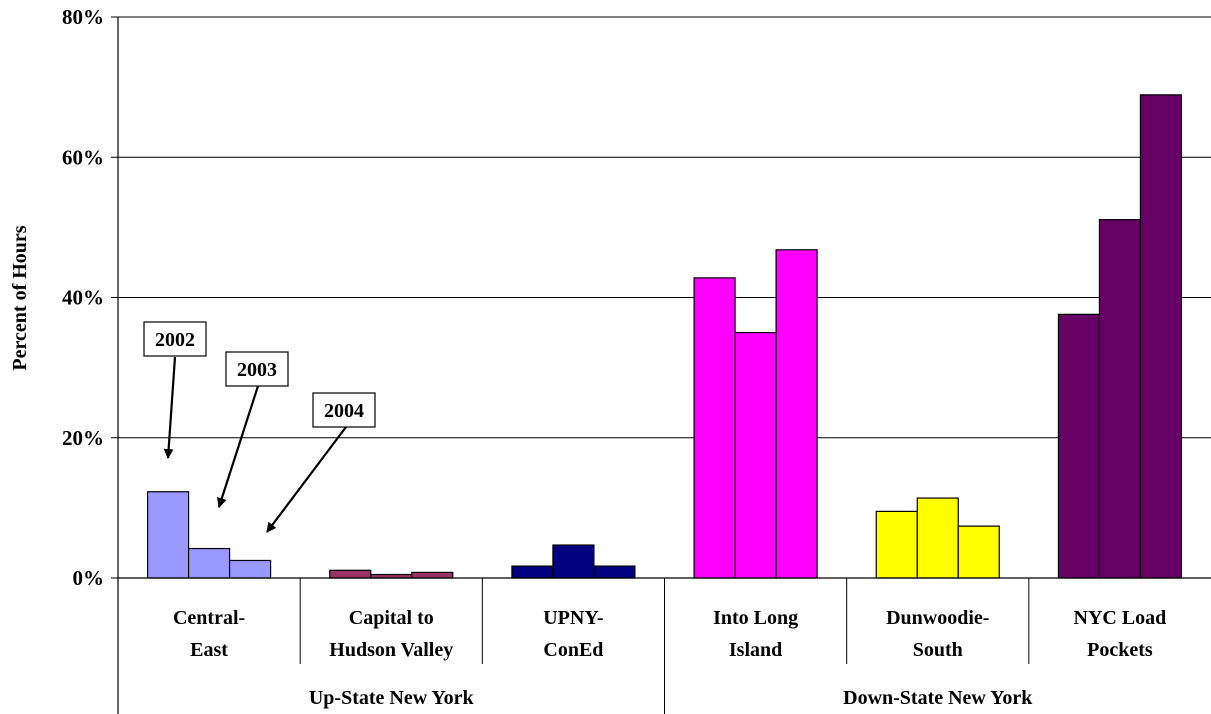 This screenshot has height=714, width=1211. What do you see at coordinates (306, 479) in the screenshot?
I see `annotation-arrow-2004` at bounding box center [306, 479].